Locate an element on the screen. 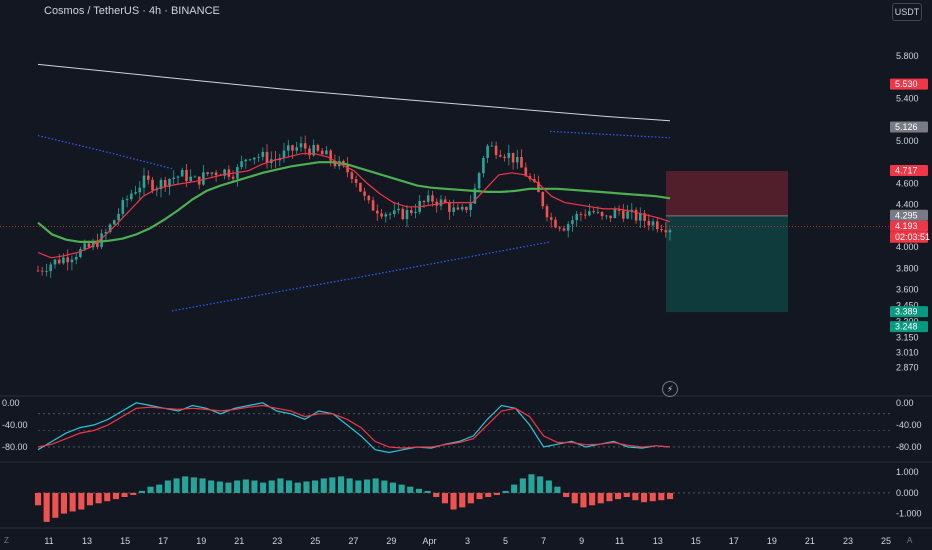  left-corner-label: Z is located at coordinates (6, 540).